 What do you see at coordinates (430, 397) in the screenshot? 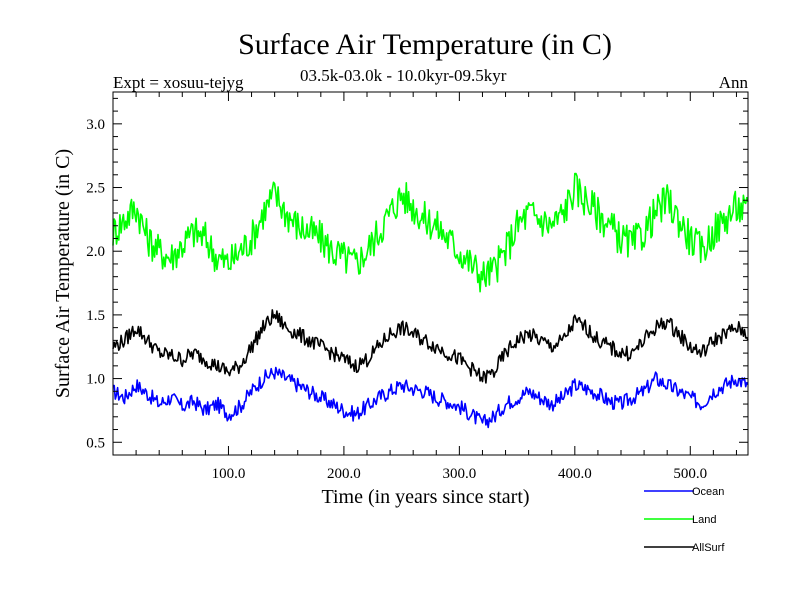
I see `series-line-ocean` at bounding box center [430, 397].